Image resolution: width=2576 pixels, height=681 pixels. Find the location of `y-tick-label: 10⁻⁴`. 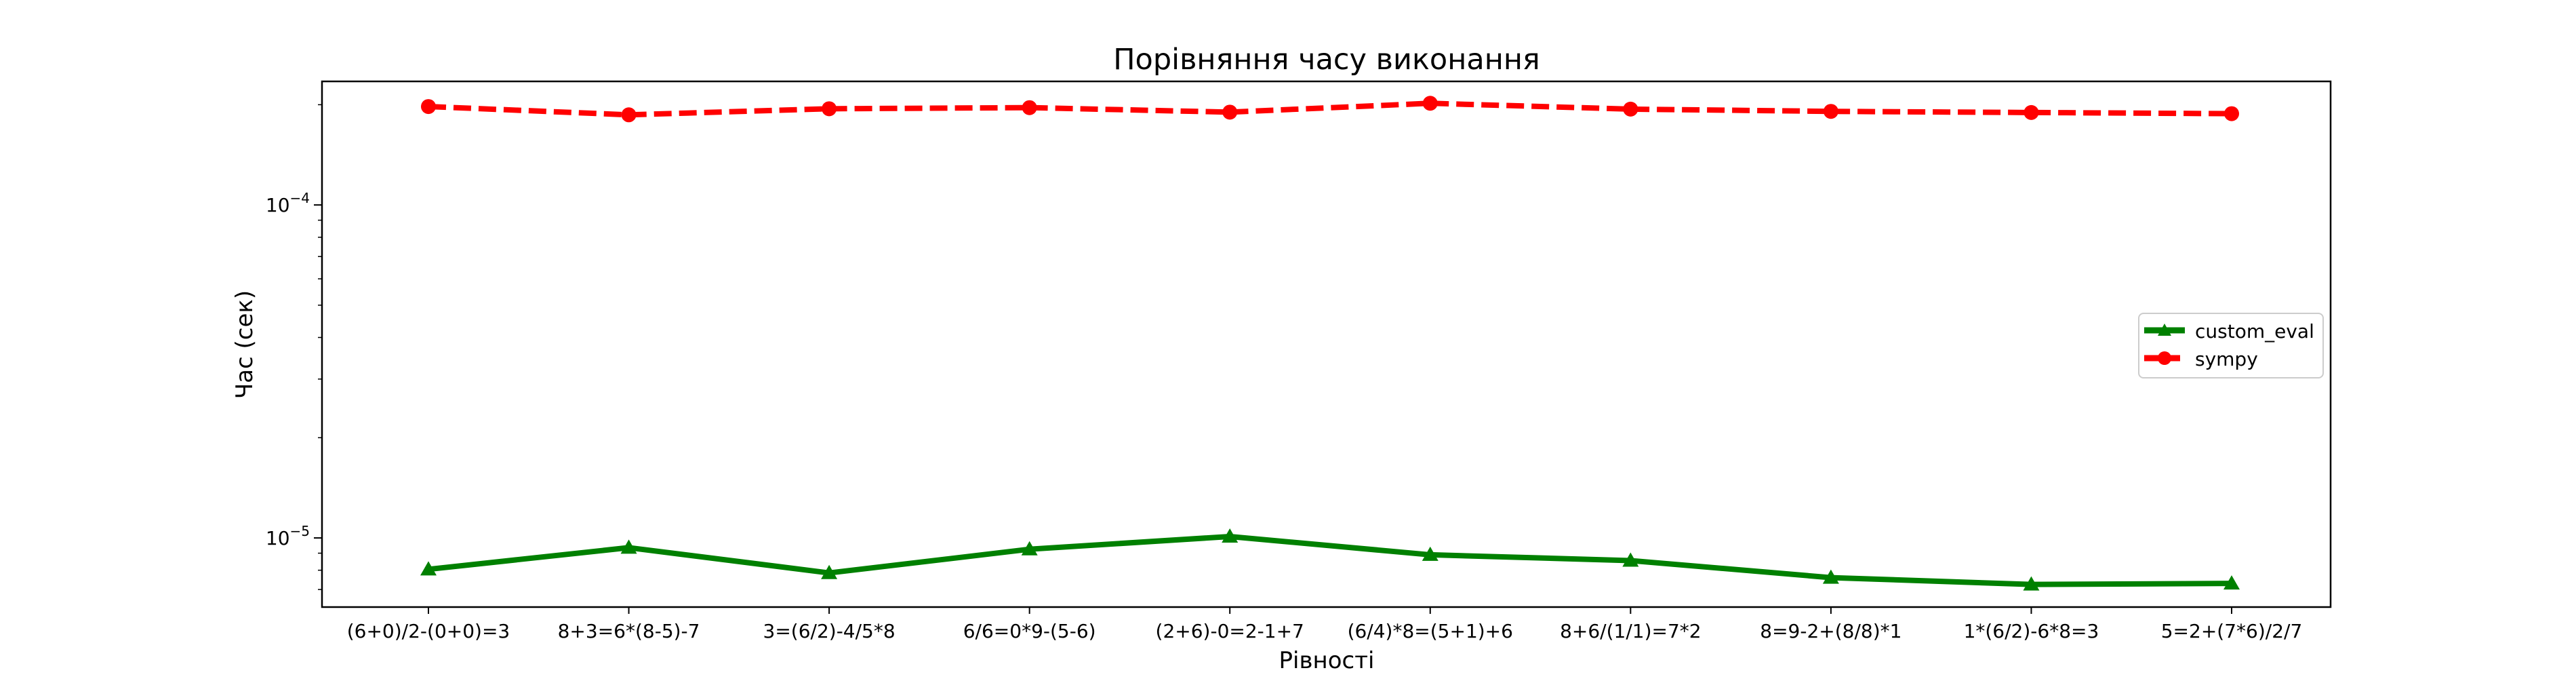

y-tick-label: 10⁻⁴ is located at coordinates (288, 203).